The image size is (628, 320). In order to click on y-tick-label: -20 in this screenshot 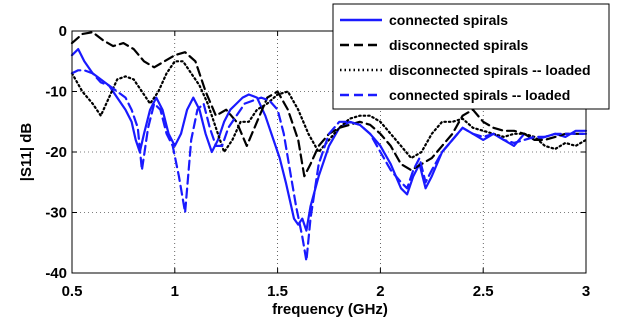, I will do `click(56, 152)`.